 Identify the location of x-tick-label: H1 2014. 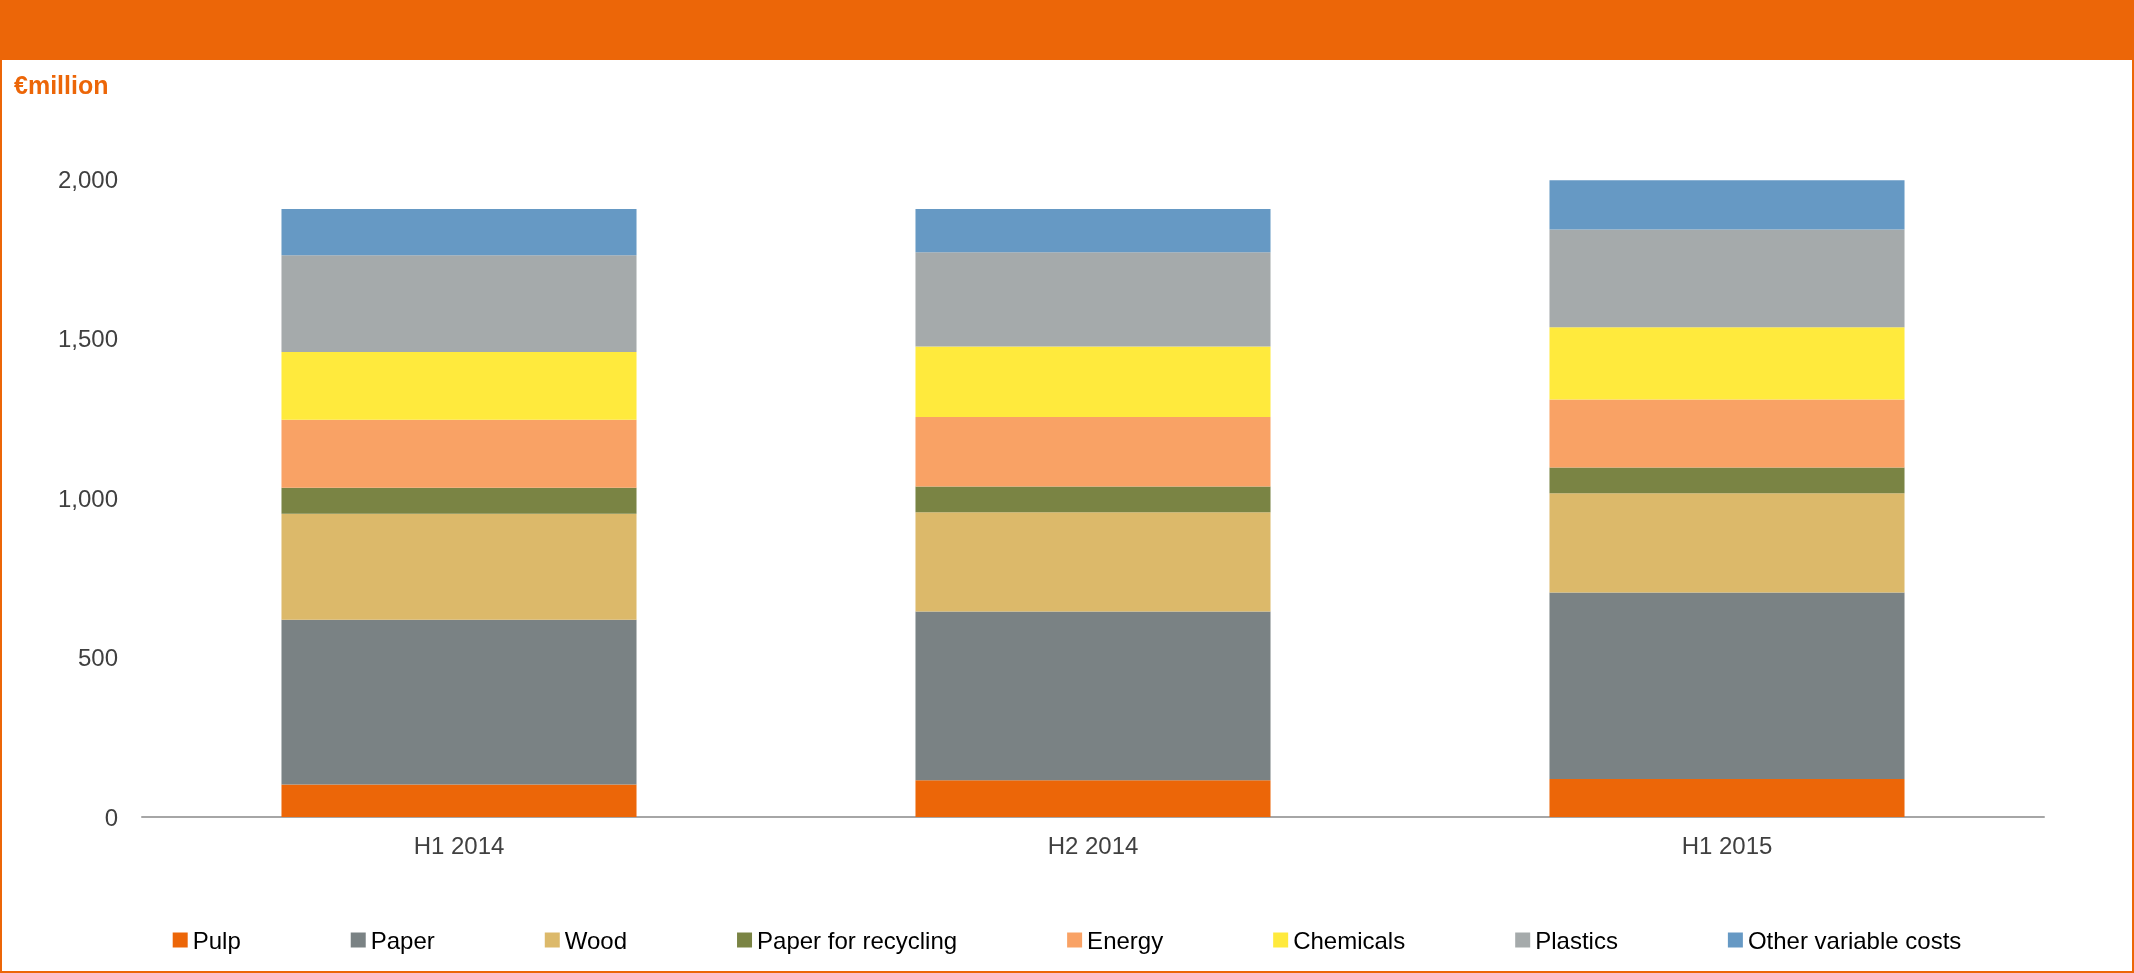
(459, 845).